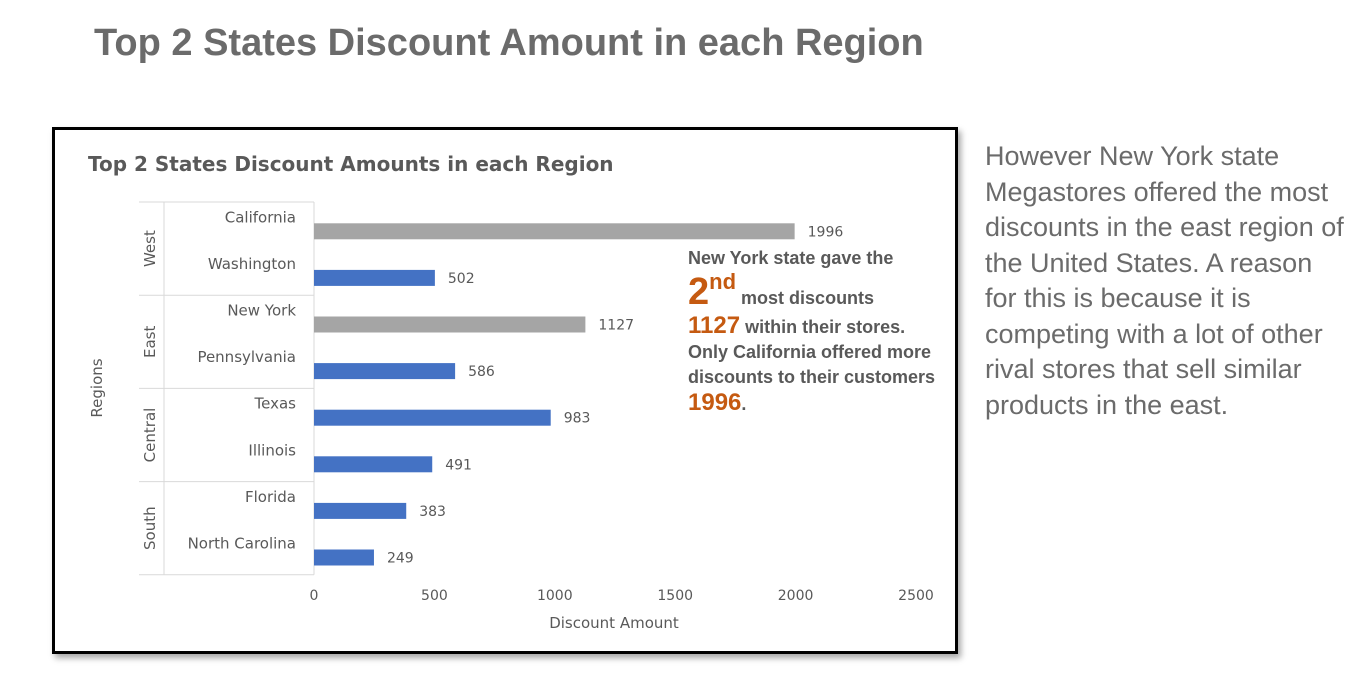 Image resolution: width=1363 pixels, height=677 pixels. What do you see at coordinates (555, 596) in the screenshot?
I see `x-tick-label: 1000` at bounding box center [555, 596].